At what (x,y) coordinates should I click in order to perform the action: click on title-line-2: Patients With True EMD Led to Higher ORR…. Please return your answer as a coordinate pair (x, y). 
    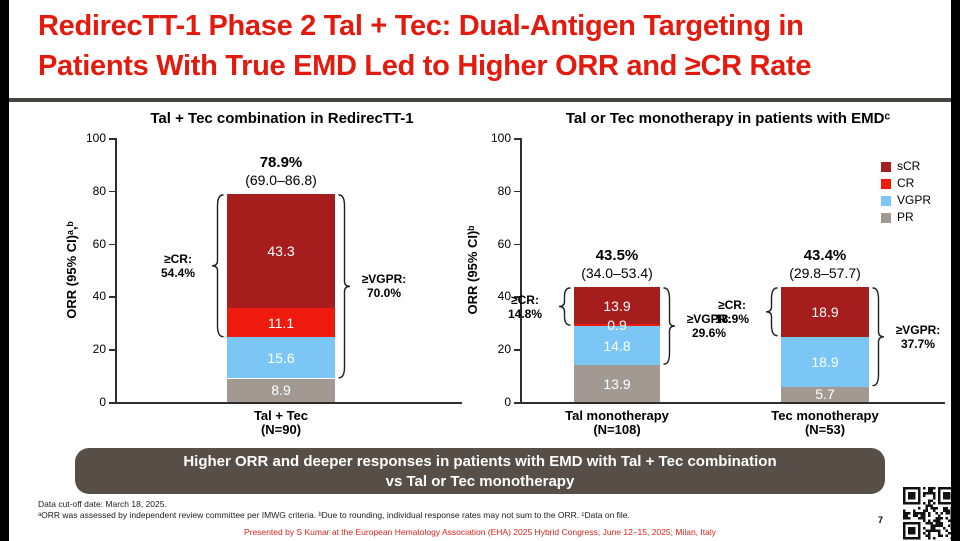
    Looking at the image, I should click on (425, 66).